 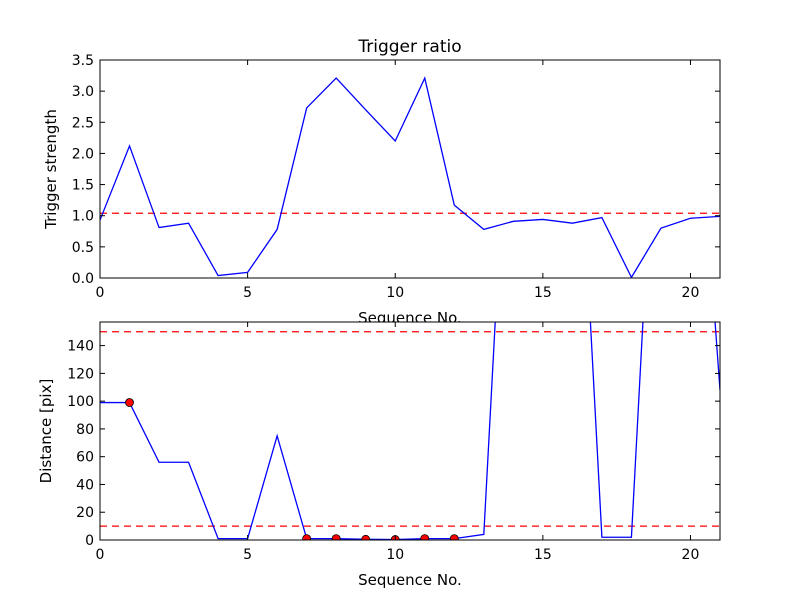 I want to click on y-tick-label: 2.5, so click(x=83, y=123).